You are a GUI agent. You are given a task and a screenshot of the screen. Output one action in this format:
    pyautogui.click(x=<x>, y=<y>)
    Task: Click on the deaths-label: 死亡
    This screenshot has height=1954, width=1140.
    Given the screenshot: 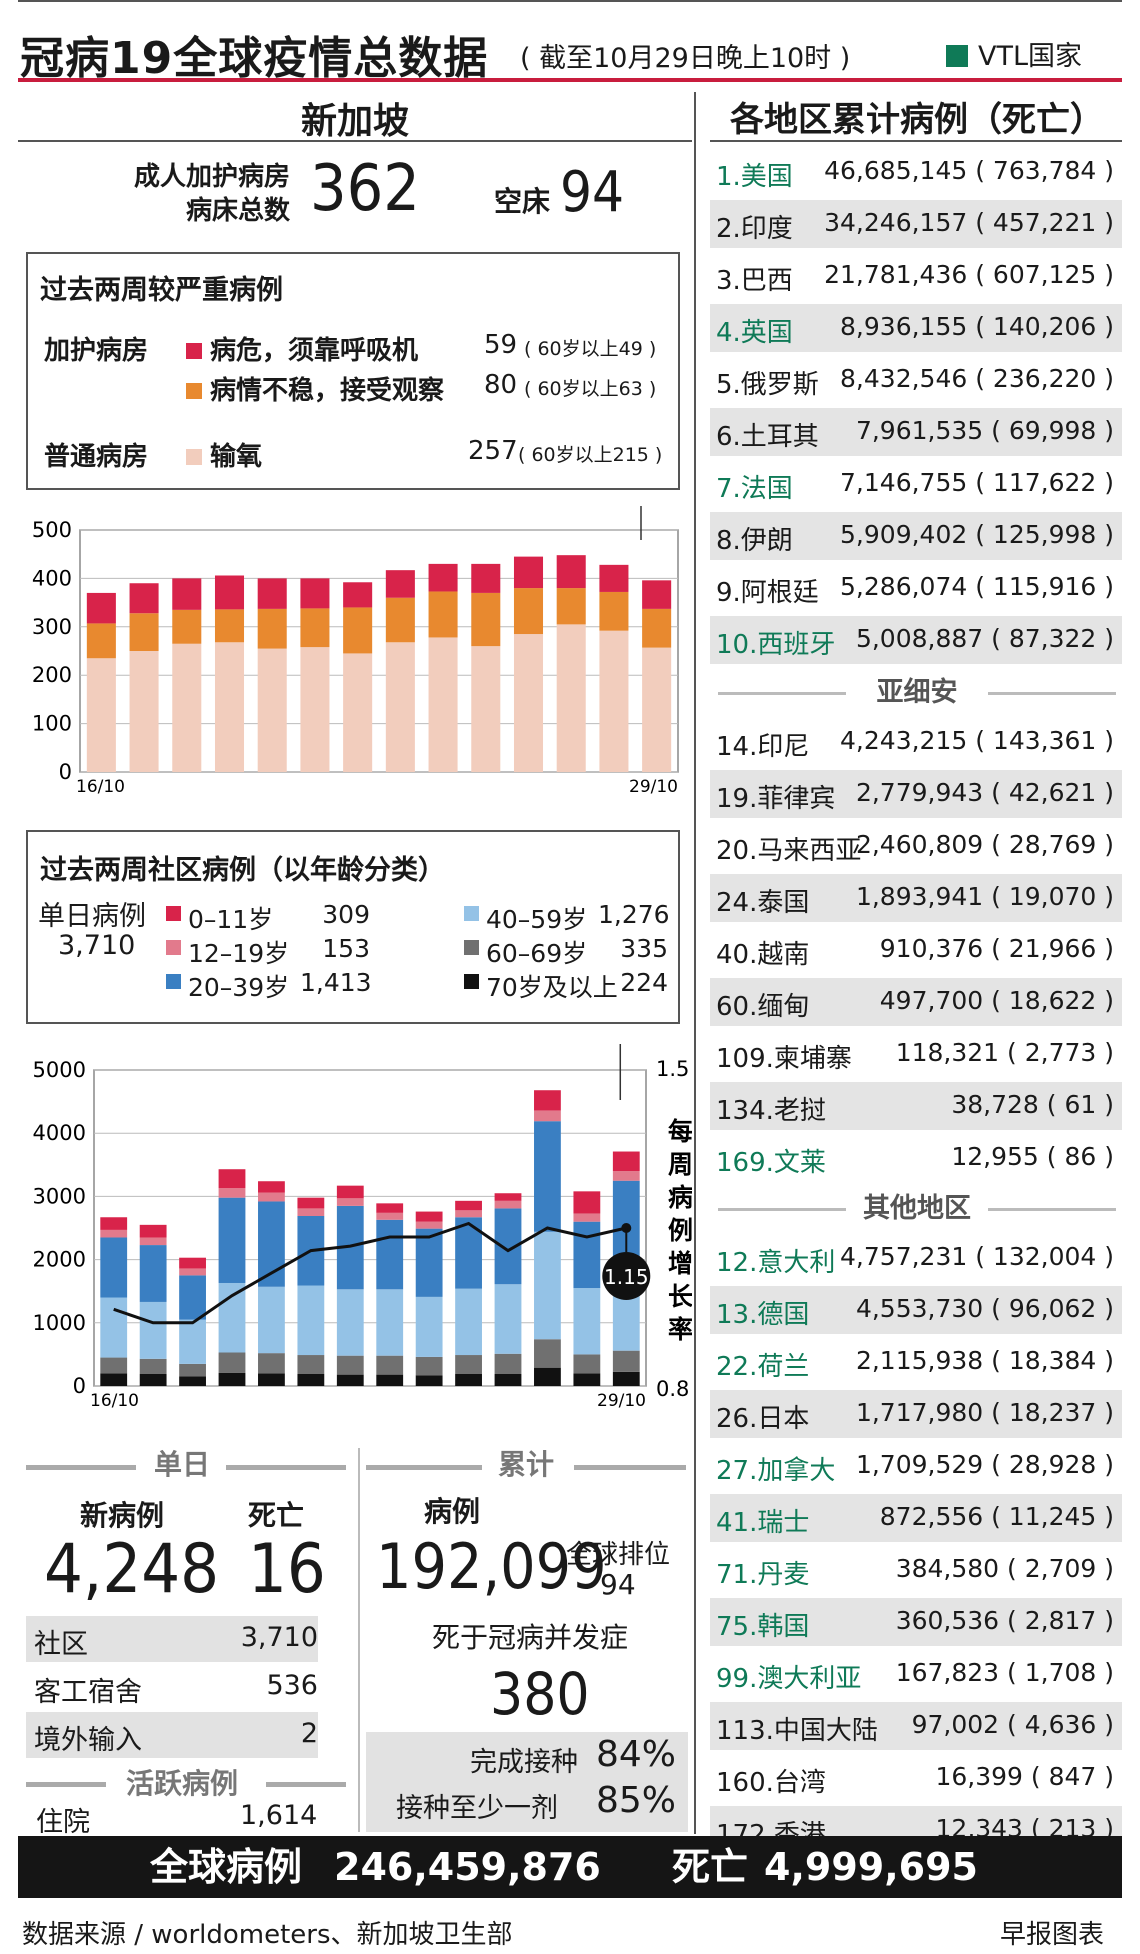 What is the action you would take?
    pyautogui.click(x=276, y=1515)
    